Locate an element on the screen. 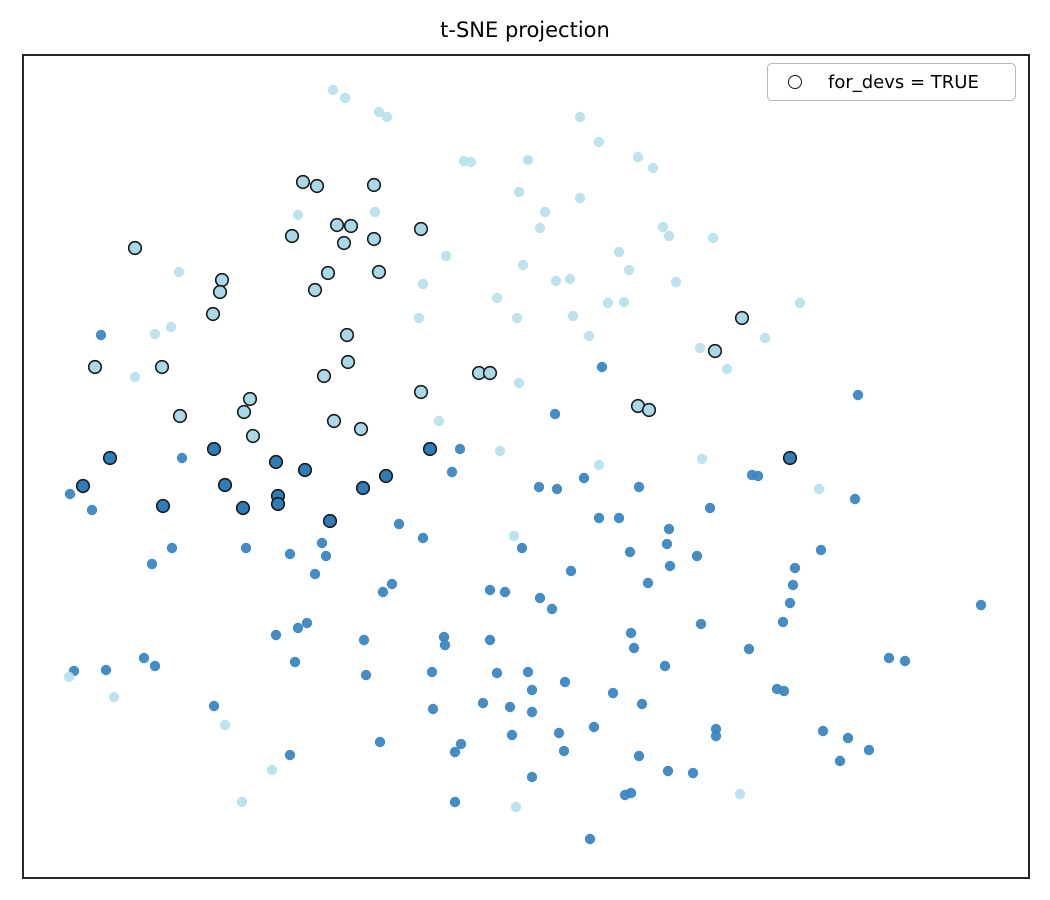  open-circle-icon is located at coordinates (795, 82).